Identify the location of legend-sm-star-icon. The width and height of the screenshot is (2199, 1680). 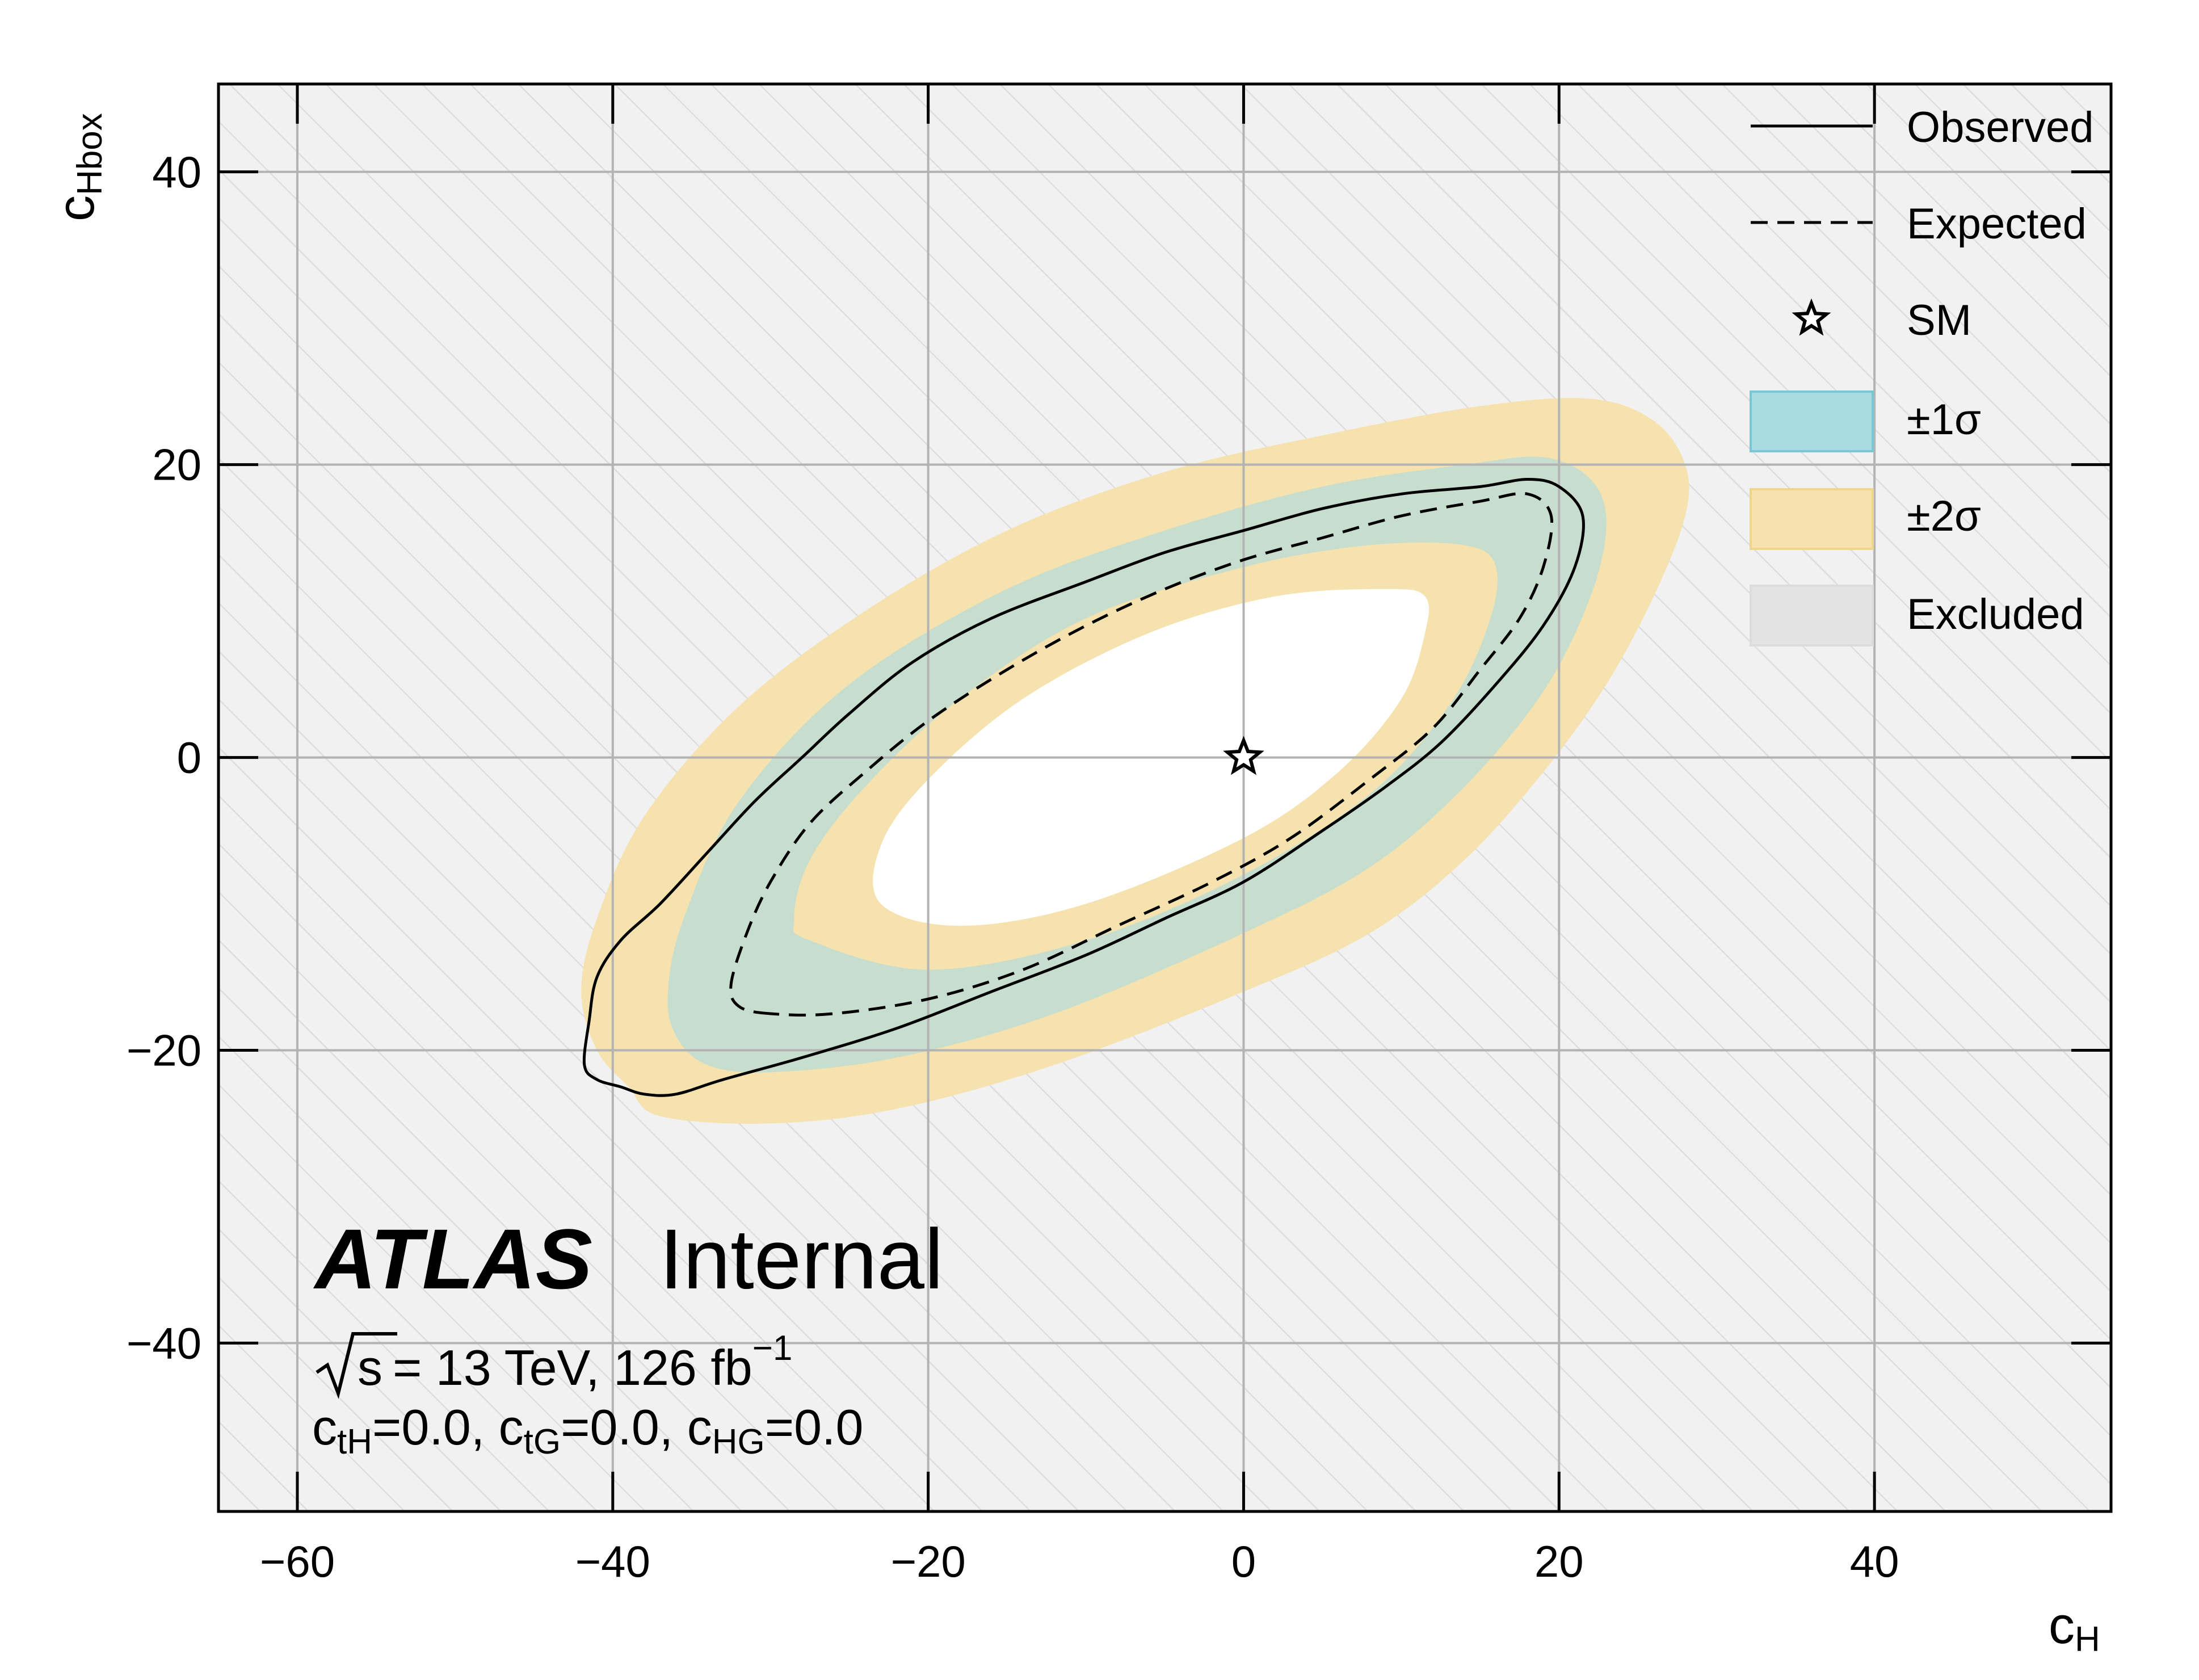
(1811, 317).